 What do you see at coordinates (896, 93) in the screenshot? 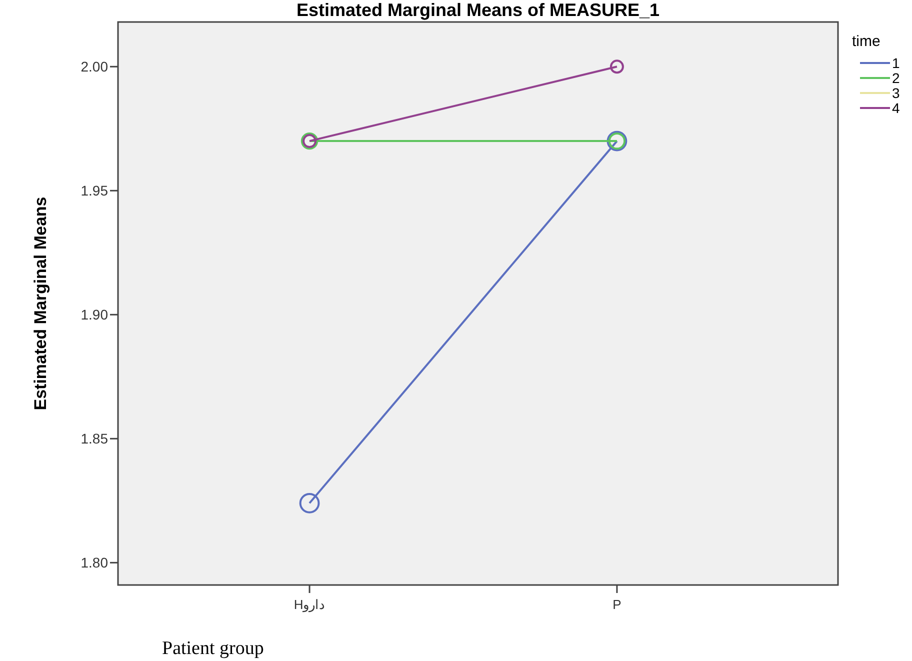
I see `legend-label: 3` at bounding box center [896, 93].